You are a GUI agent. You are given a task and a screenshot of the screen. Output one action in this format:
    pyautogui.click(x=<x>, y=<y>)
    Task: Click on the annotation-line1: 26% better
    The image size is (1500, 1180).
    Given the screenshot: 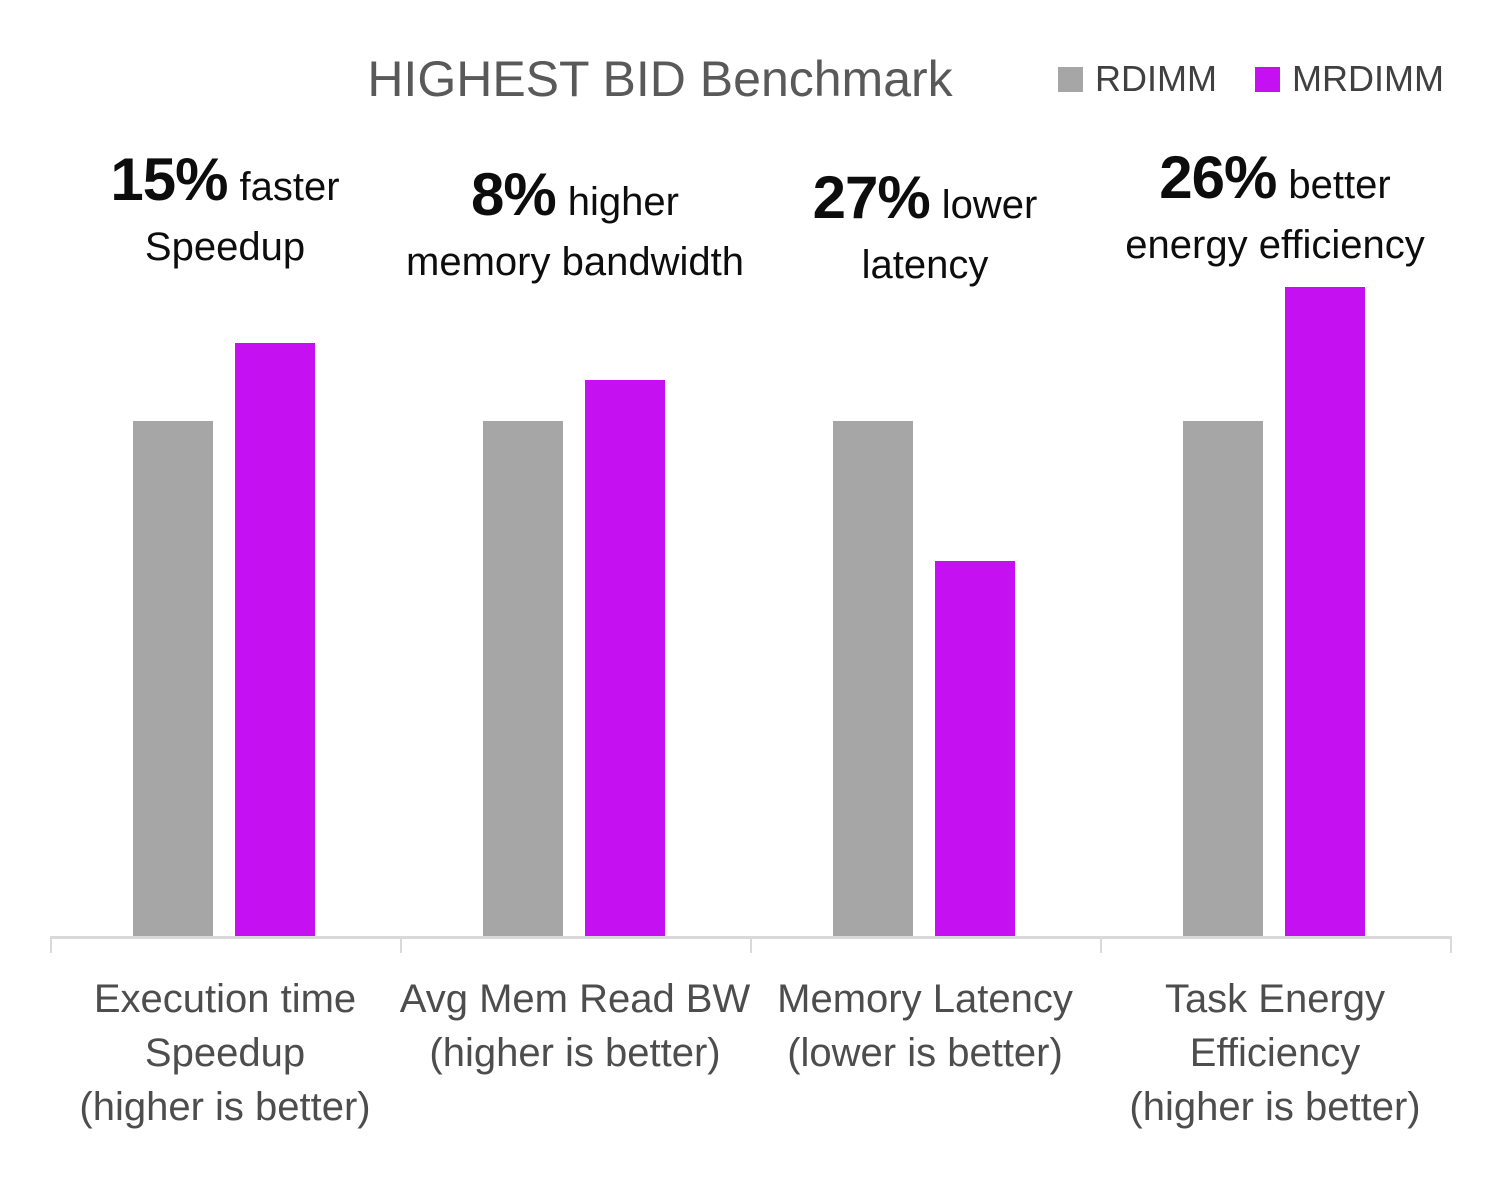 What is the action you would take?
    pyautogui.click(x=1275, y=178)
    